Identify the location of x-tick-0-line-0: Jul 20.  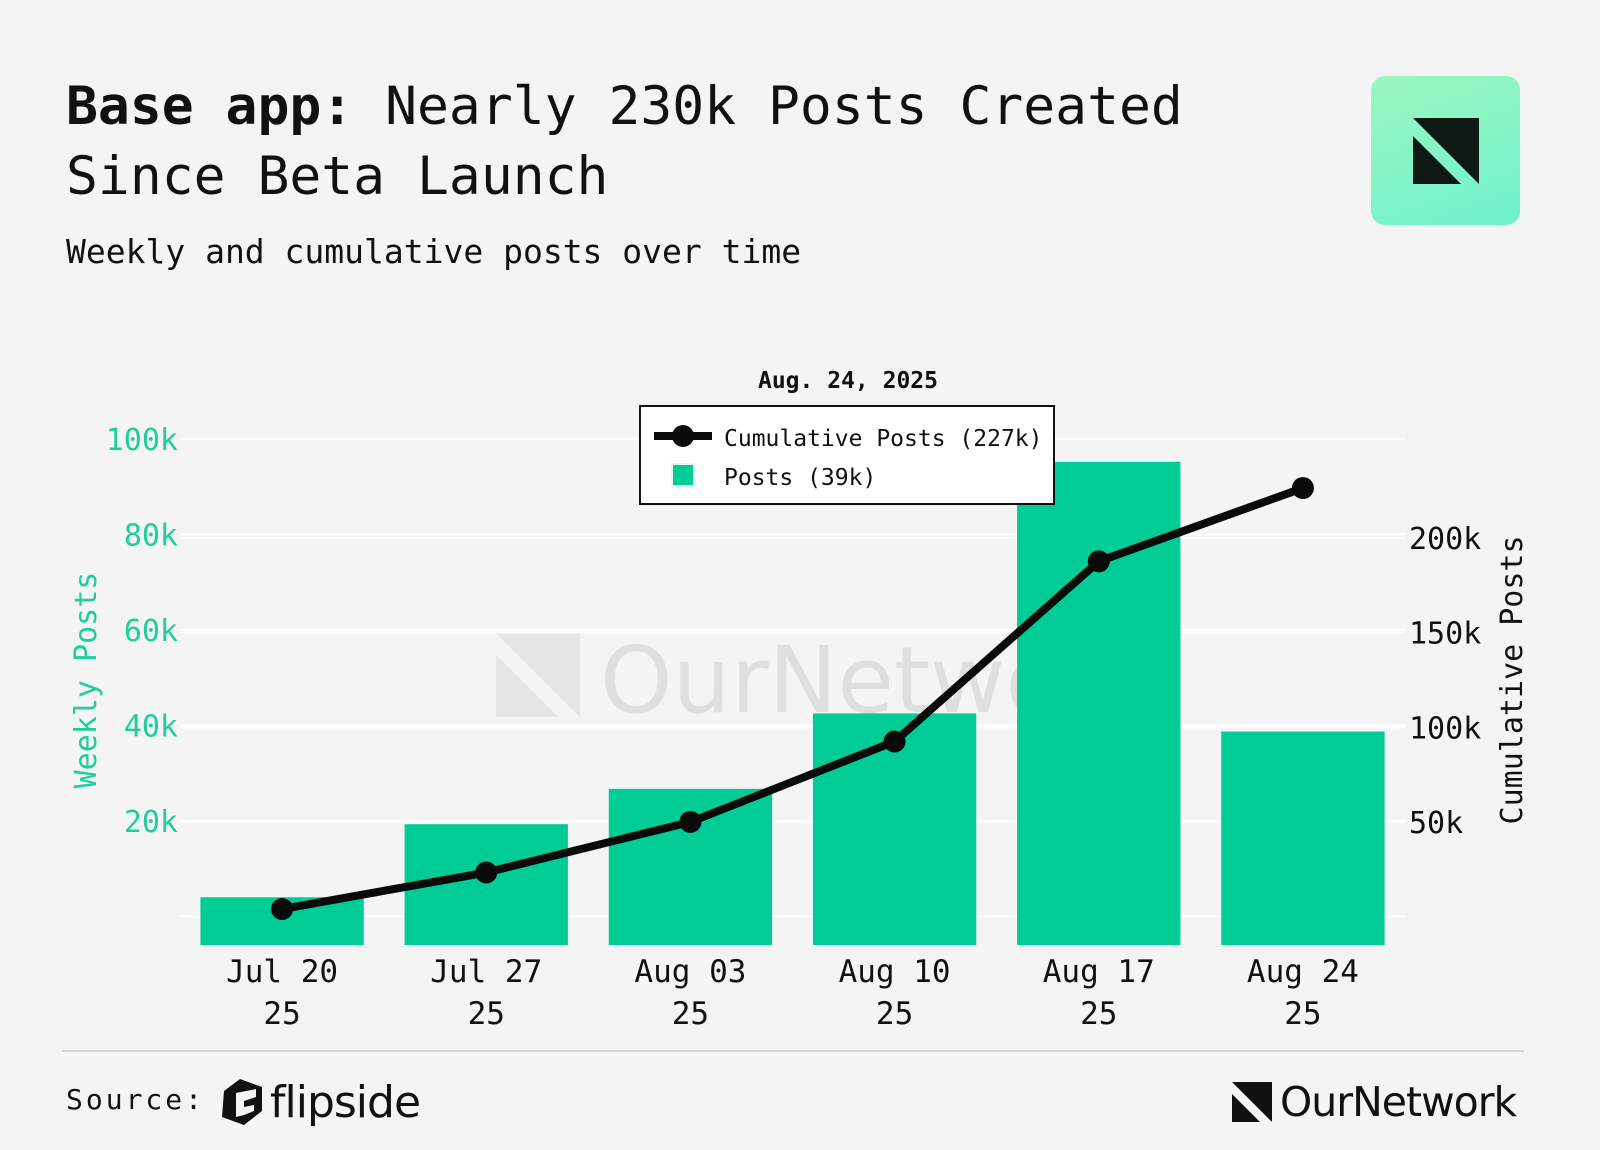
(282, 972).